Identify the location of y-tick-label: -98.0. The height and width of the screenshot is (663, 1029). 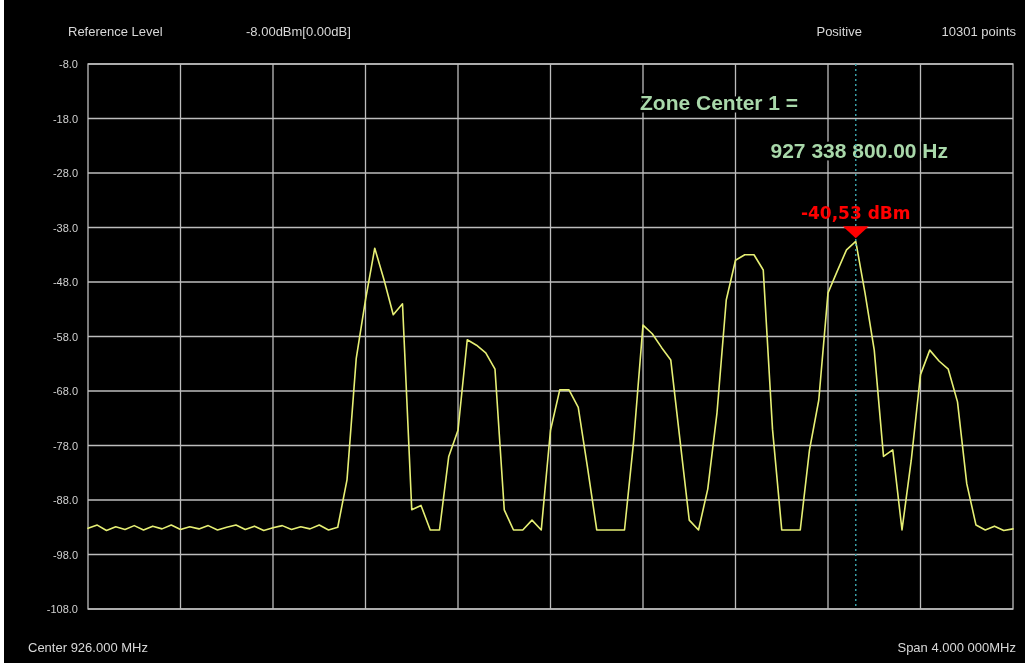
(65, 554).